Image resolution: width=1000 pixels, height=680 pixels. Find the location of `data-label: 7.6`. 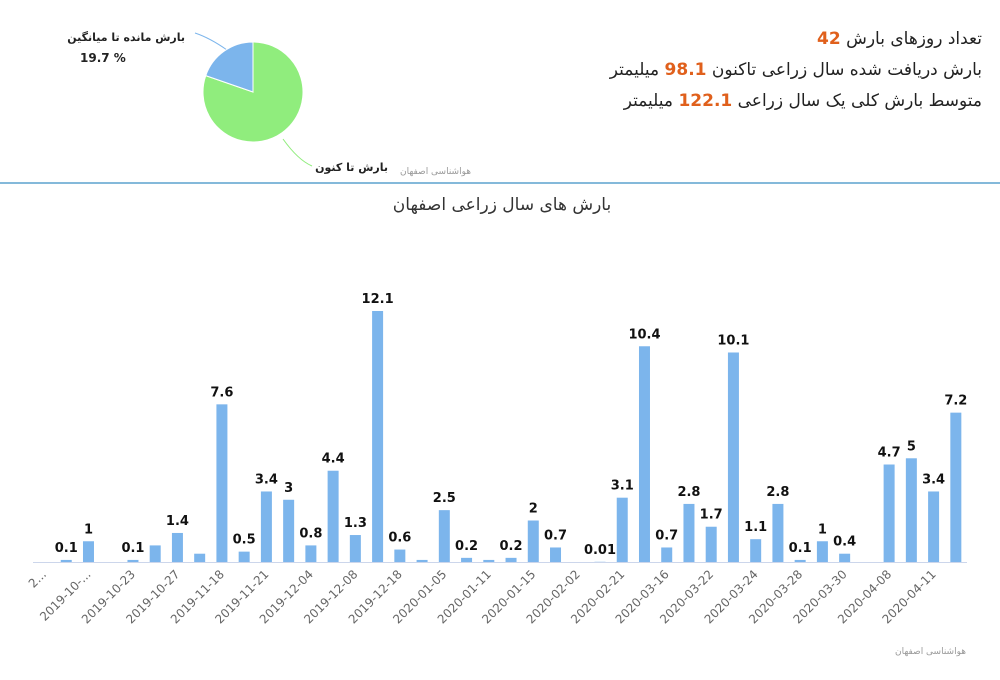

data-label: 7.6 is located at coordinates (221, 392).